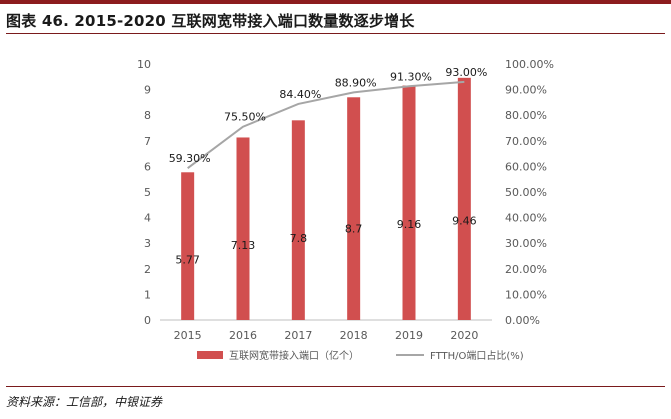 Image resolution: width=671 pixels, height=419 pixels. Describe the element at coordinates (188, 246) in the screenshot. I see `bar-2015` at that location.